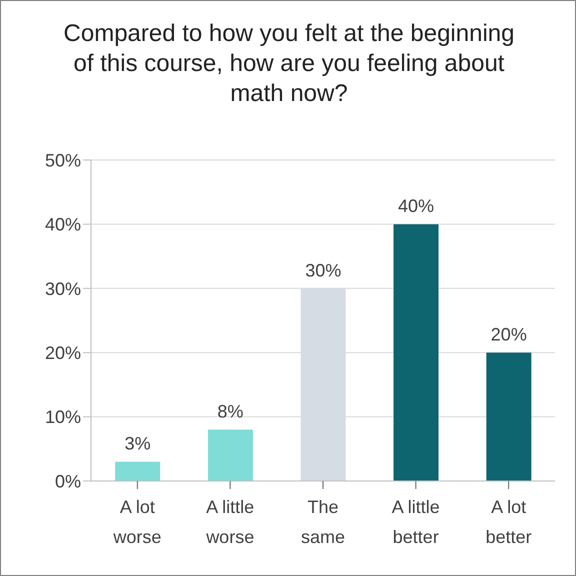 This screenshot has width=576, height=576. What do you see at coordinates (289, 64) in the screenshot?
I see `chart-title: Compared to how you felt at the beginning of this course, how are you feeling about math now?` at bounding box center [289, 64].